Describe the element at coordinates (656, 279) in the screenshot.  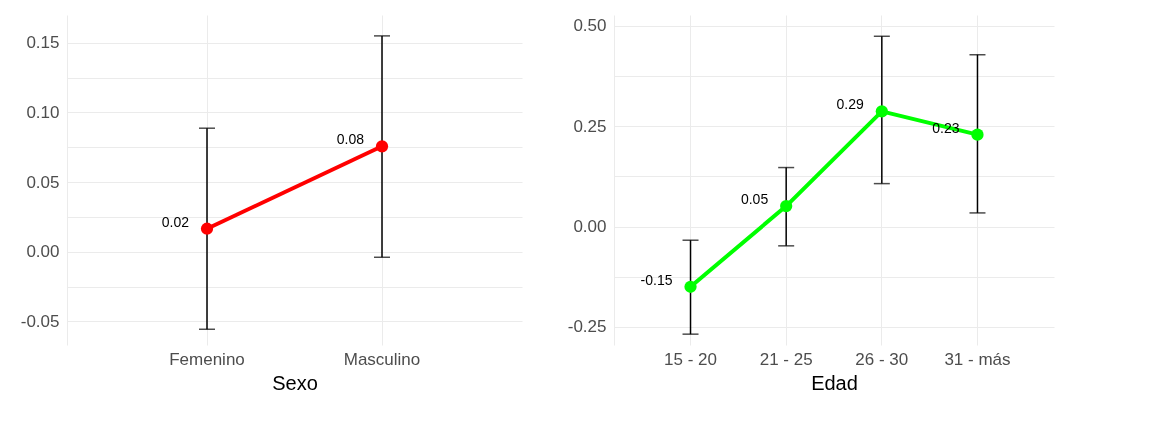
I see `data-label: -0.15` at that location.